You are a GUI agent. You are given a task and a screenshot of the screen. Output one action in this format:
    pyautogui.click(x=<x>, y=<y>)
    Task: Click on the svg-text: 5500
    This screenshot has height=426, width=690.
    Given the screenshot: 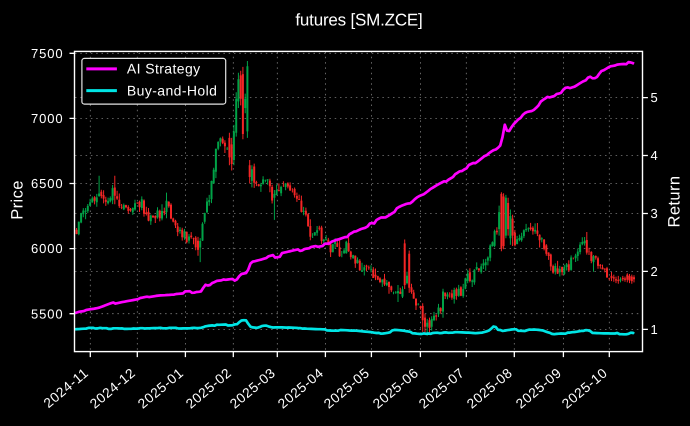 What is the action you would take?
    pyautogui.click(x=47, y=313)
    